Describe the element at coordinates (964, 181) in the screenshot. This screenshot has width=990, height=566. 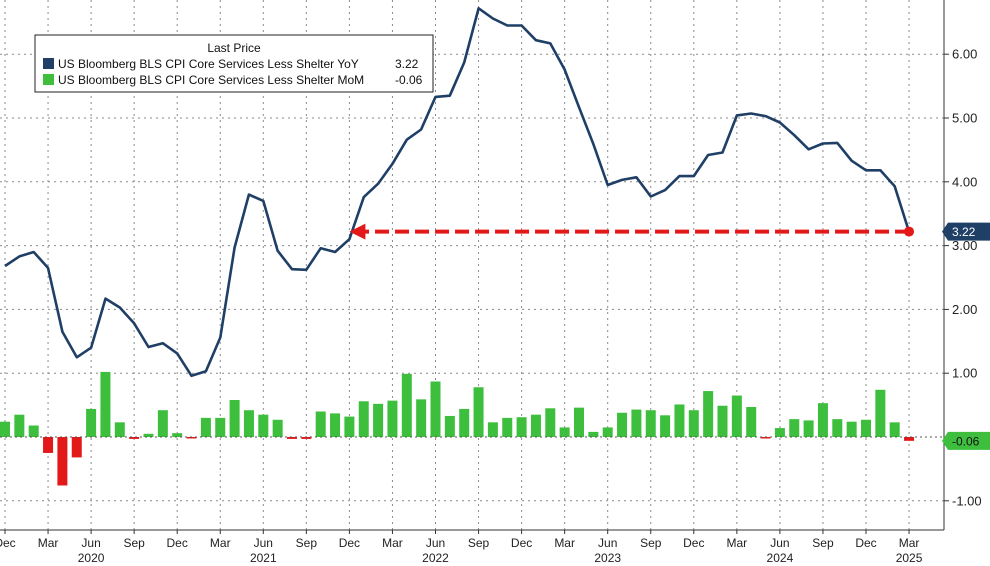
I see `y-tick-label: 4.00` at that location.